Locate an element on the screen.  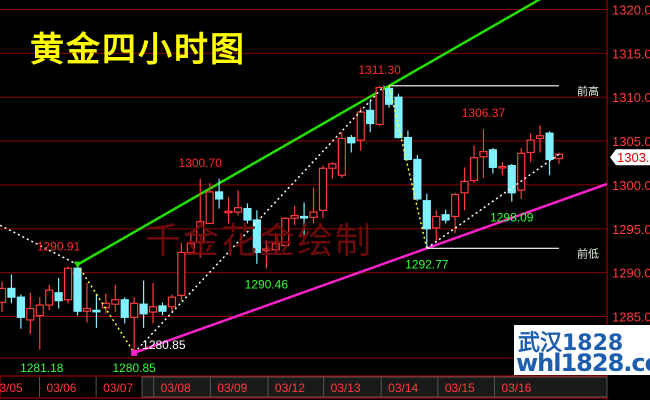
price-annotation: 1281.18 is located at coordinates (42, 368).